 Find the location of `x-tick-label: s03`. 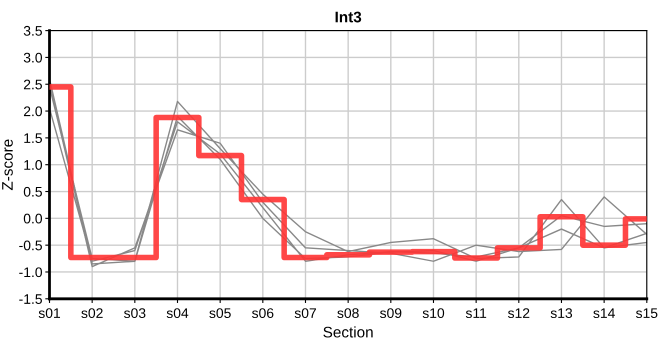

x-tick-label: s03 is located at coordinates (135, 313).